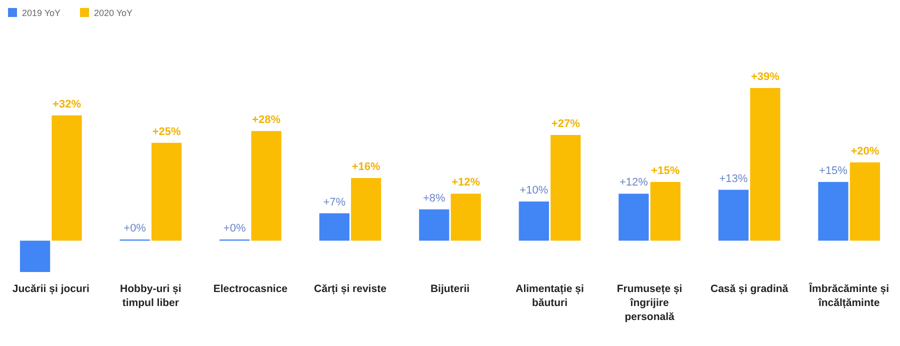 The width and height of the screenshot is (900, 346). I want to click on data-label: +28%, so click(266, 120).